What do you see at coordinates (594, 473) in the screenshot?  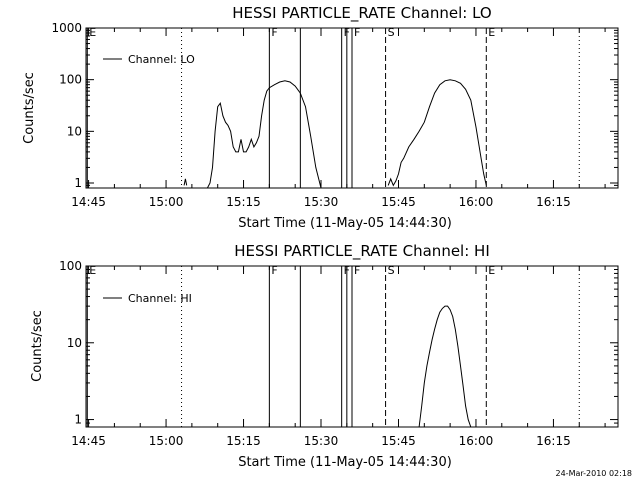 I see `date-stamp: 24-Mar-2010 02:18` at bounding box center [594, 473].